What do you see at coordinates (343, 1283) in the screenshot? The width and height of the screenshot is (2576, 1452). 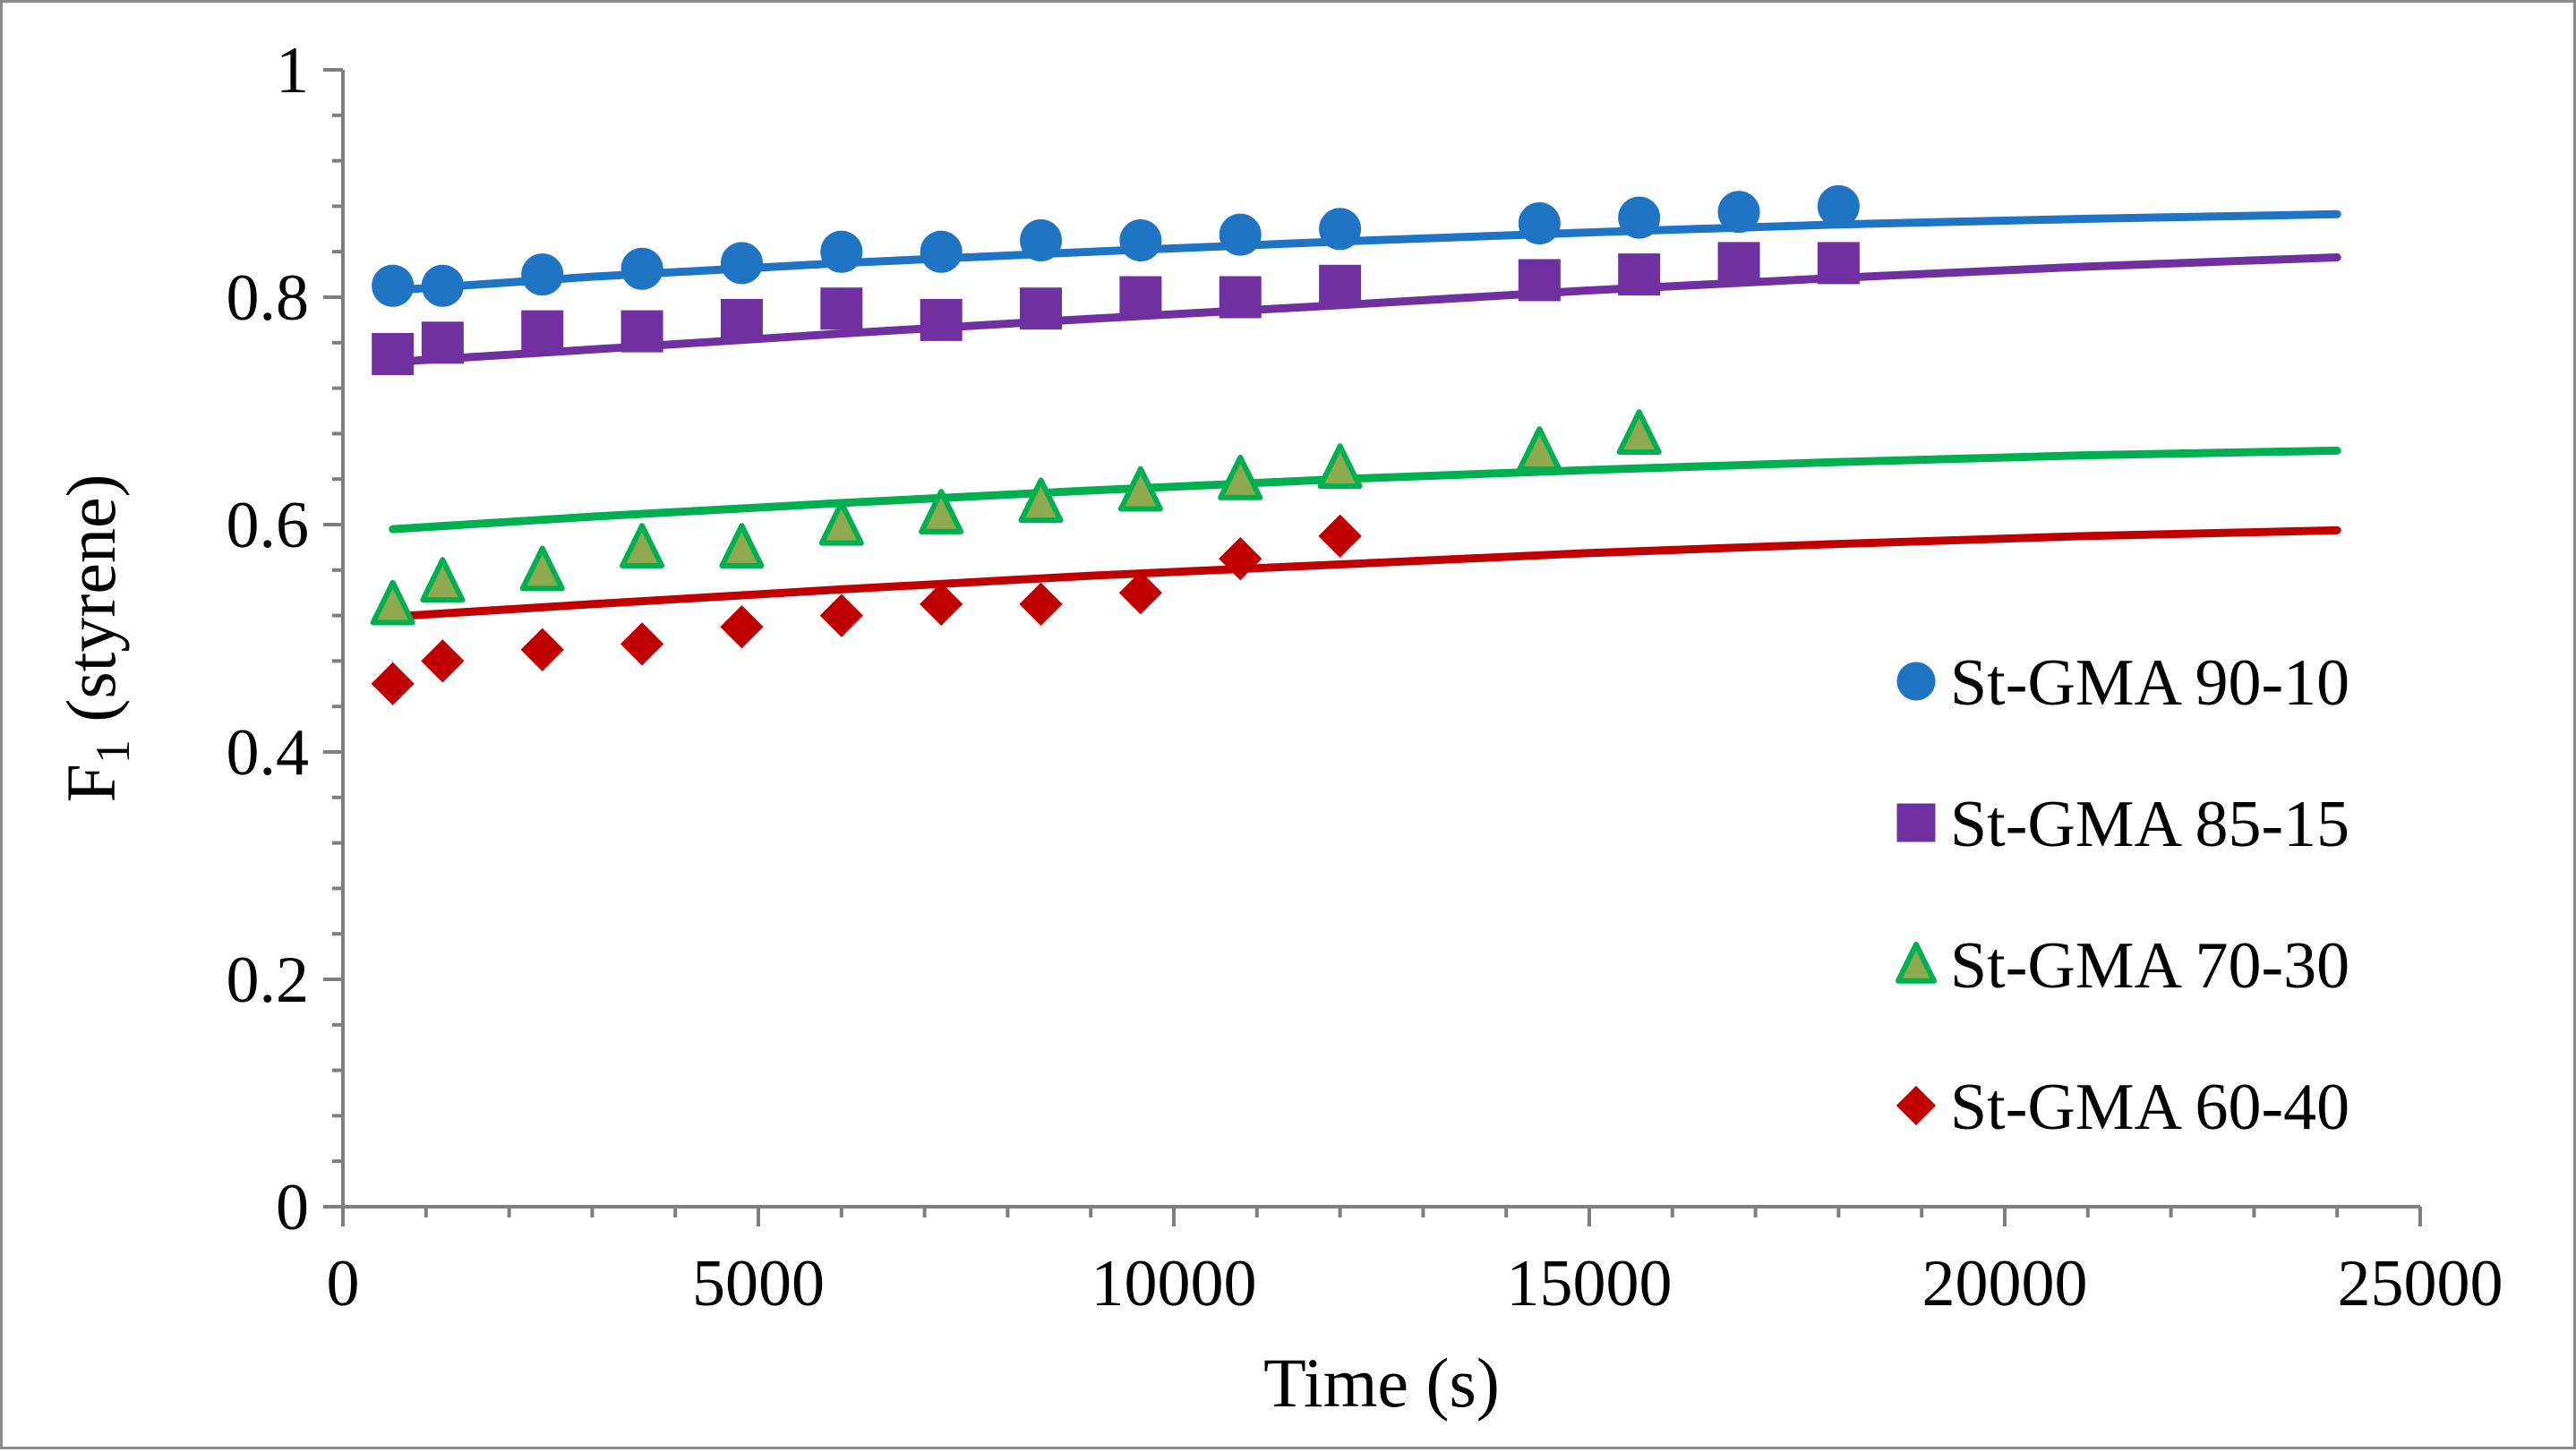 I see `x-tick-label: 0` at bounding box center [343, 1283].